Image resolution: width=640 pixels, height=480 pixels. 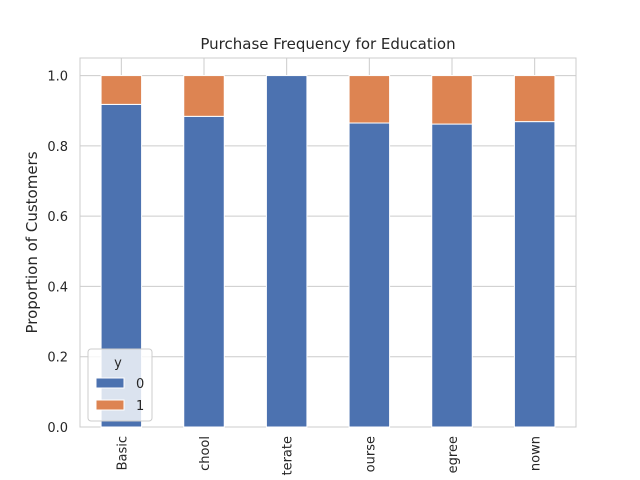 I want to click on y-tick-label: 0.8, so click(x=57, y=147).